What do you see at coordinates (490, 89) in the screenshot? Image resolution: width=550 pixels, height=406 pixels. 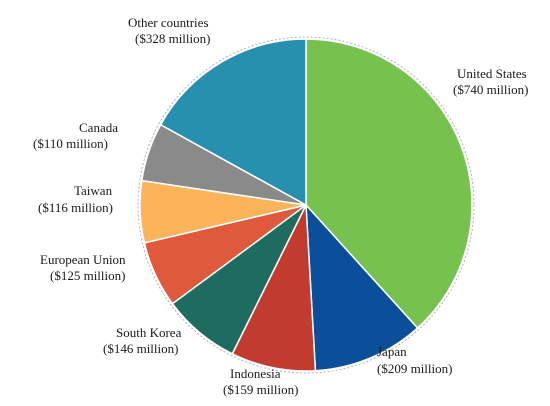 I see `label-united-states-value: ($740 million)` at bounding box center [490, 89].